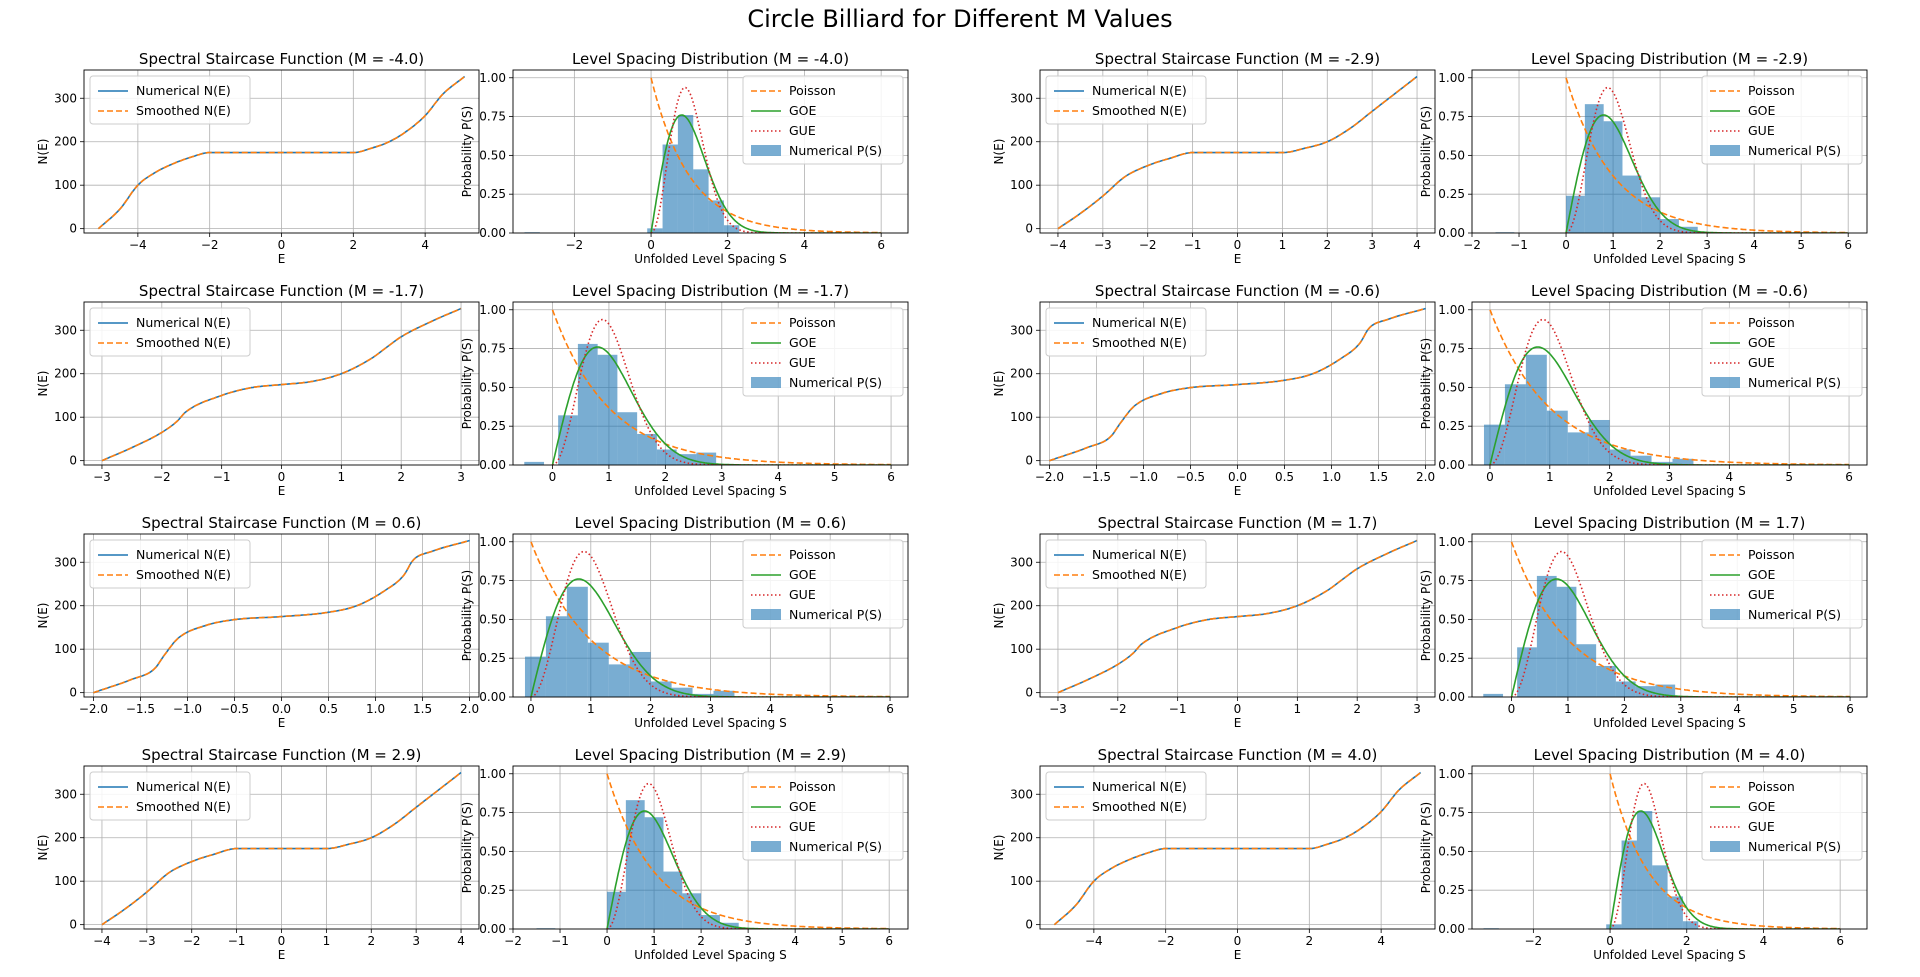 The height and width of the screenshot is (977, 1920). What do you see at coordinates (802, 594) in the screenshot?
I see `legend-label: GUE` at bounding box center [802, 594].